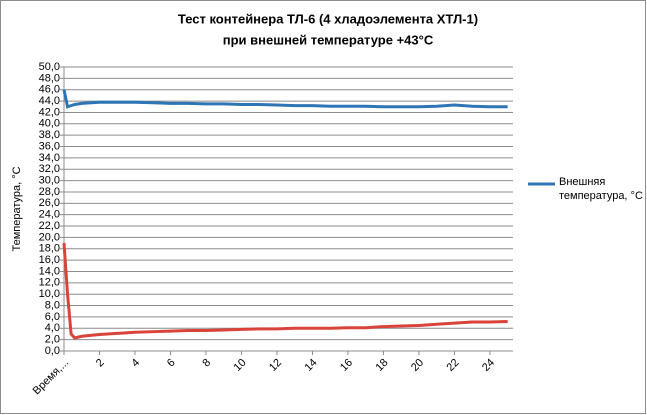 Image resolution: width=647 pixels, height=415 pixels. What do you see at coordinates (49, 294) in the screenshot?
I see `y-tick-label: 10,0` at bounding box center [49, 294].